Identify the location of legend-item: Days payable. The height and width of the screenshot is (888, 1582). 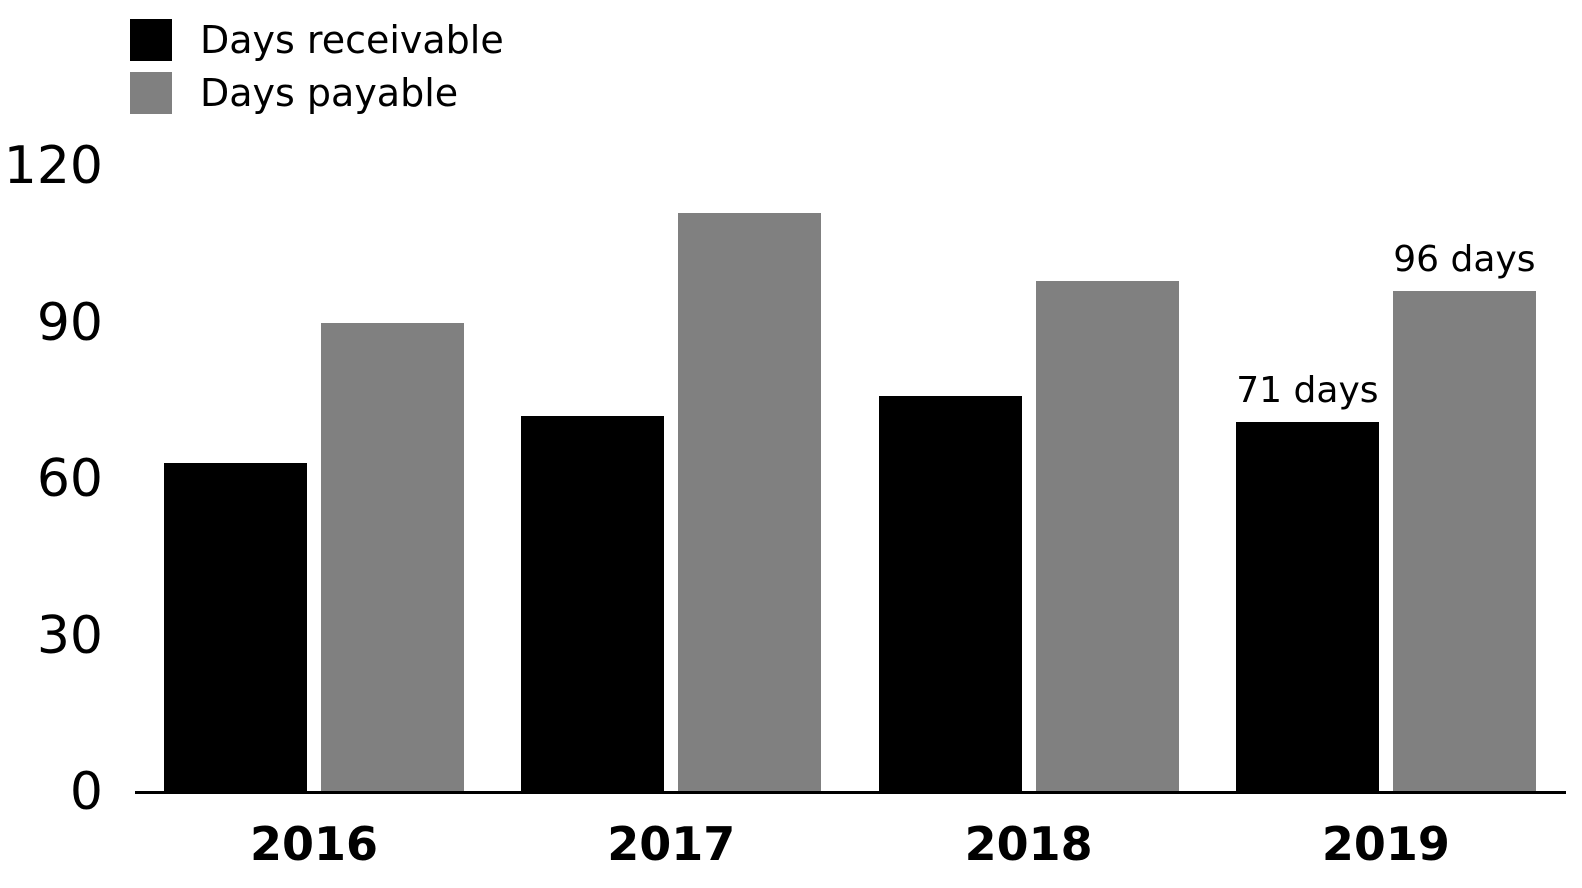
(317, 93).